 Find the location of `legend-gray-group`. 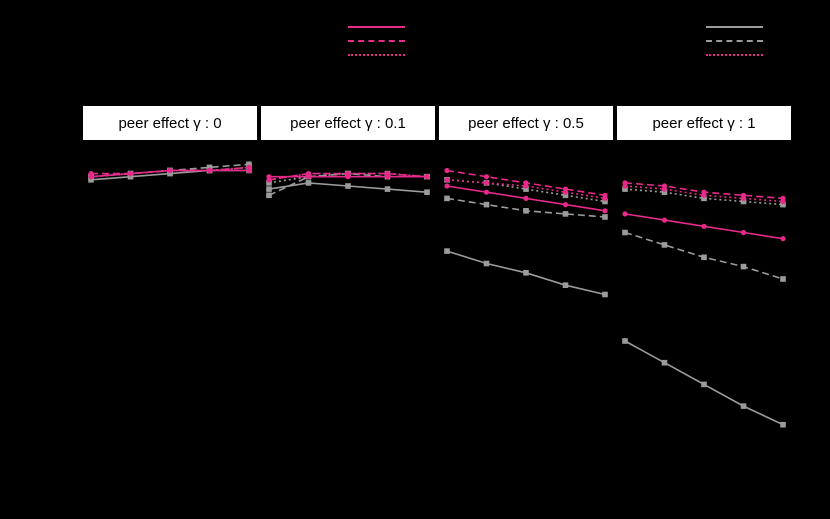

legend-gray-group is located at coordinates (734, 41).